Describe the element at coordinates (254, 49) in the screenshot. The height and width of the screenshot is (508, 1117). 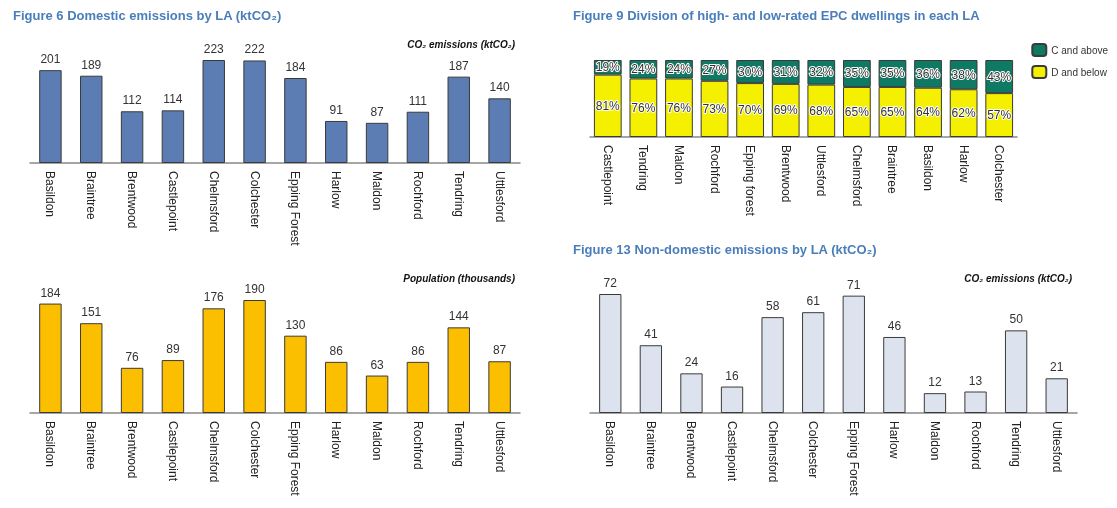
I see `data-label: 222` at that location.